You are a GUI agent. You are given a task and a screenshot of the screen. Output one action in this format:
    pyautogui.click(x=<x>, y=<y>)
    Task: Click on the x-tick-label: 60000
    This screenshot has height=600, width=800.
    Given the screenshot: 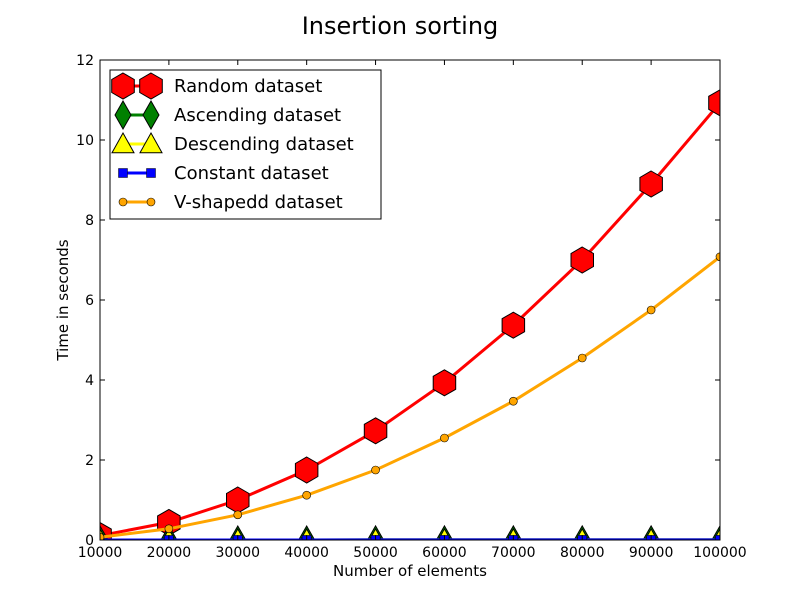 What is the action you would take?
    pyautogui.click(x=444, y=553)
    